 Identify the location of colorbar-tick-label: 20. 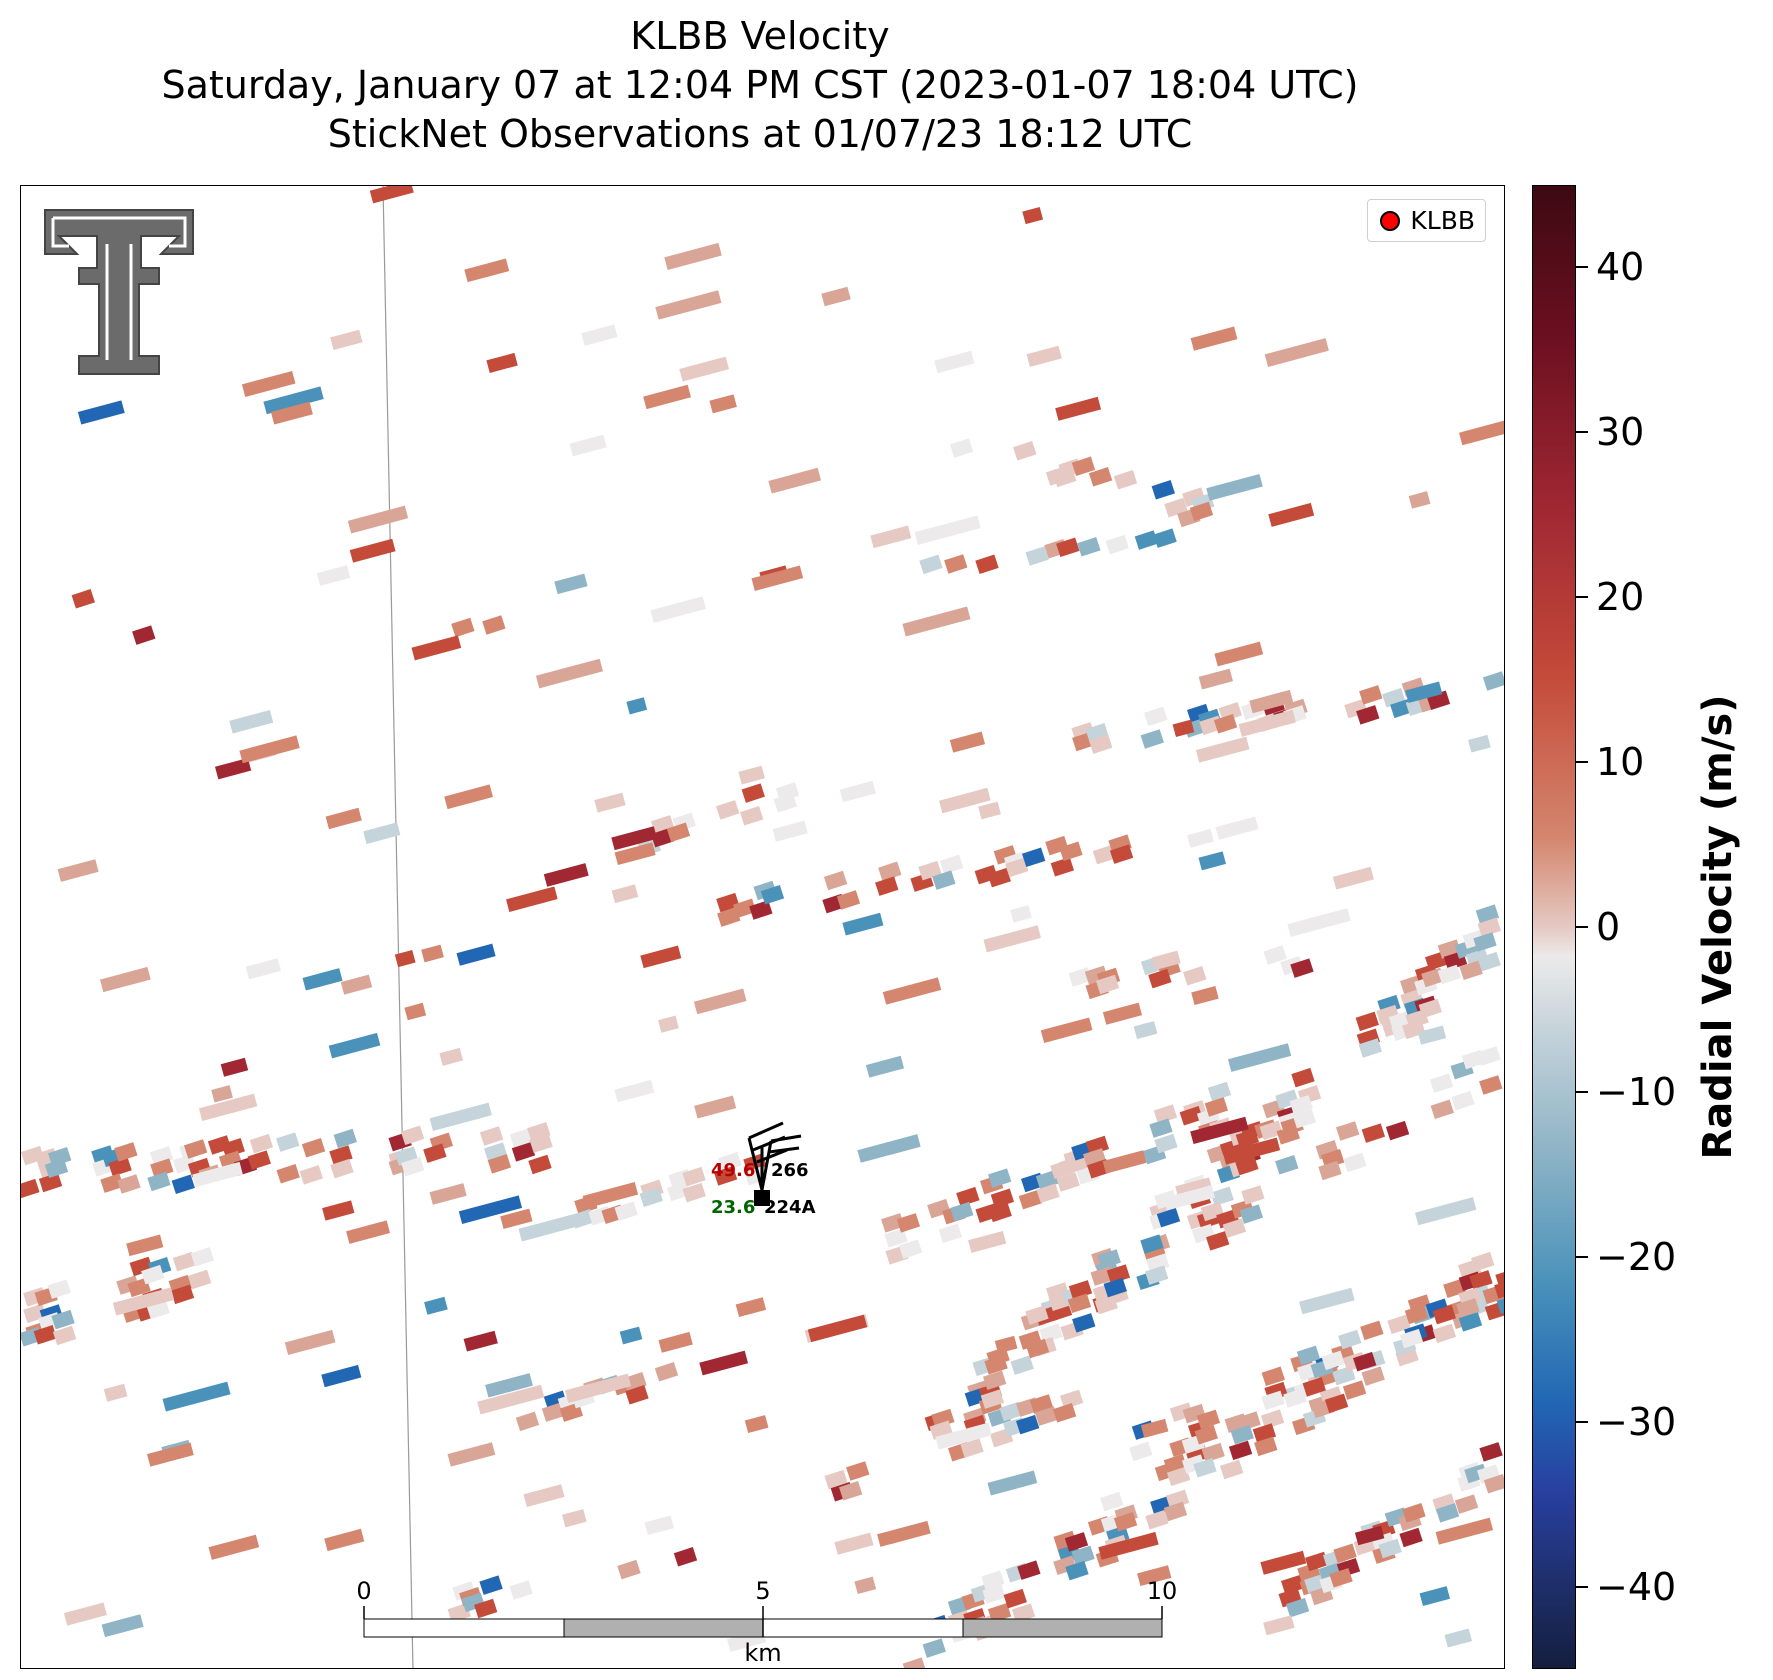
(1620, 597).